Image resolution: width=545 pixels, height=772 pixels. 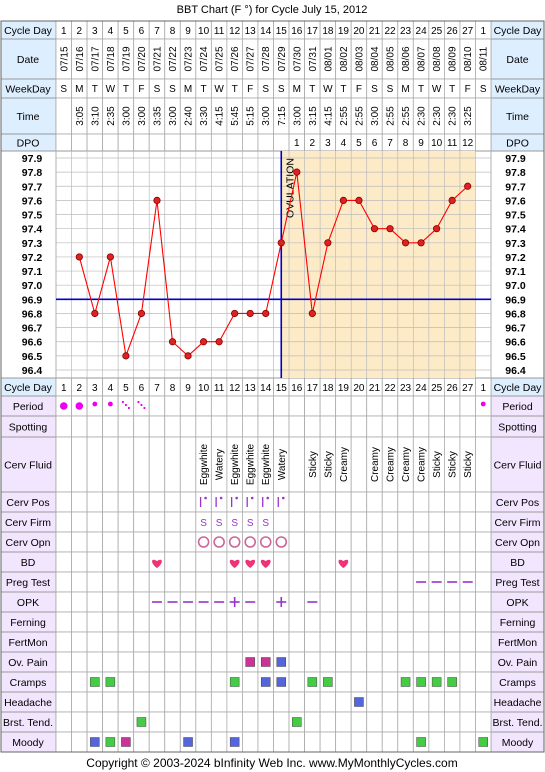 What do you see at coordinates (359, 702) in the screenshot?
I see `headache-marker` at bounding box center [359, 702].